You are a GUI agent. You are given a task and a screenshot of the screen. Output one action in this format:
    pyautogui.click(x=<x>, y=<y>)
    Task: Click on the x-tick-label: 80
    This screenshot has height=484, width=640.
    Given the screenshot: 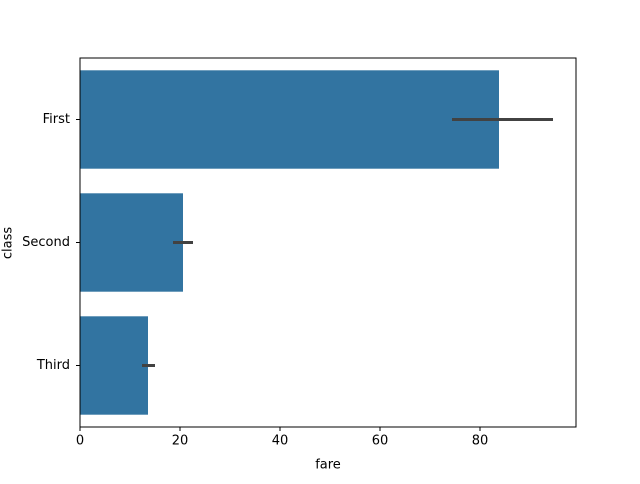 What is the action you would take?
    pyautogui.click(x=480, y=441)
    